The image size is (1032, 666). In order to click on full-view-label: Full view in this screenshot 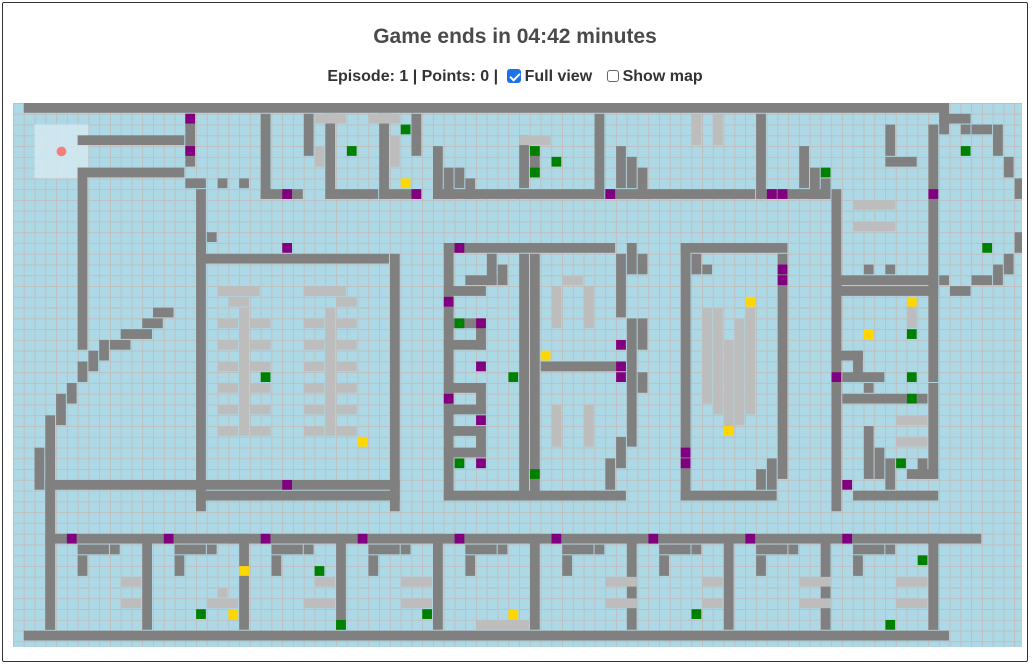, I will do `click(558, 76)`.